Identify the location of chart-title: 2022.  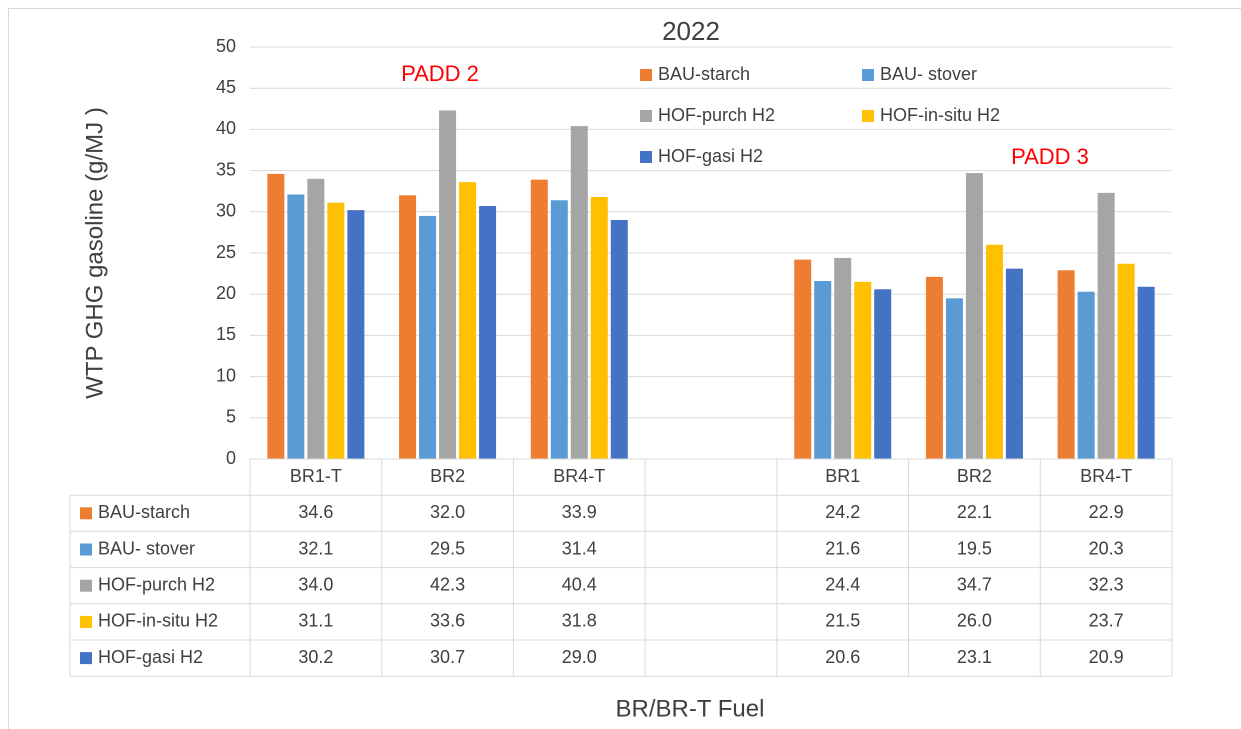
(691, 31).